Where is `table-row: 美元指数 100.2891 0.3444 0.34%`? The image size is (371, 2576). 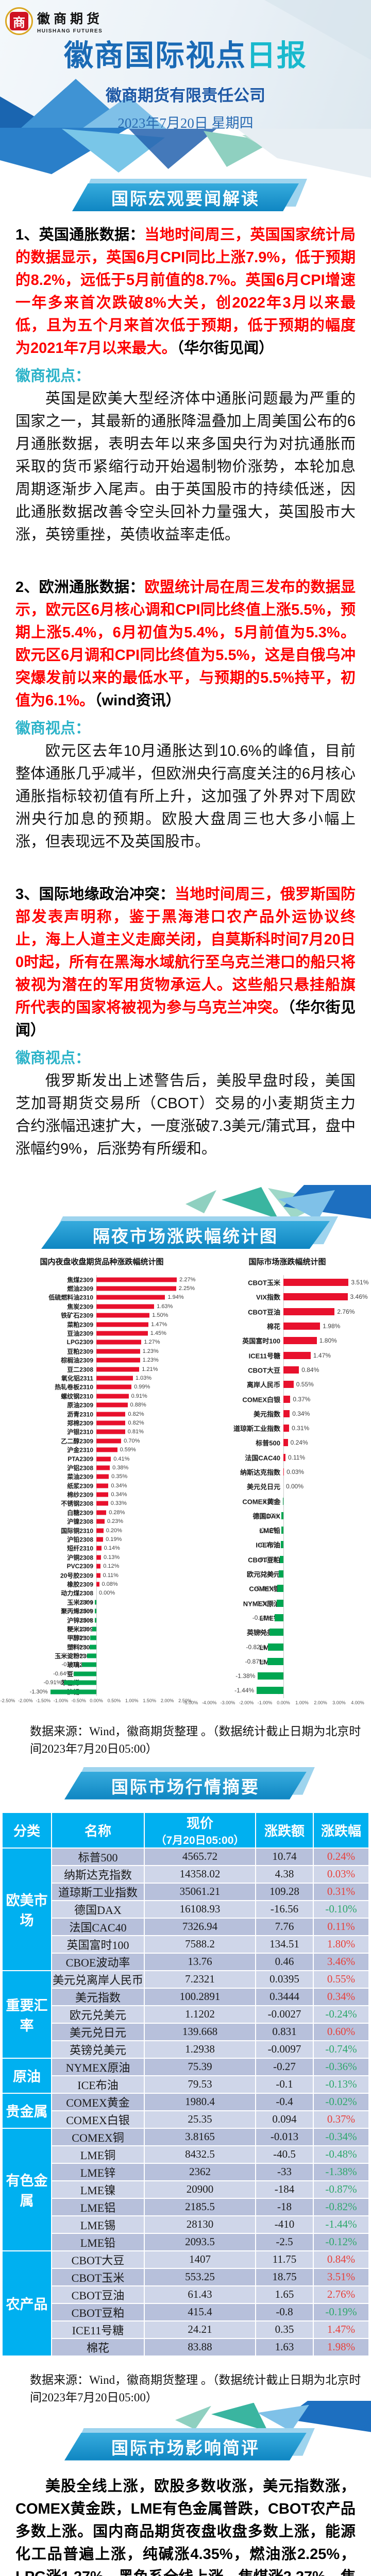 table-row: 美元指数 100.2891 0.3444 0.34% is located at coordinates (185, 1996).